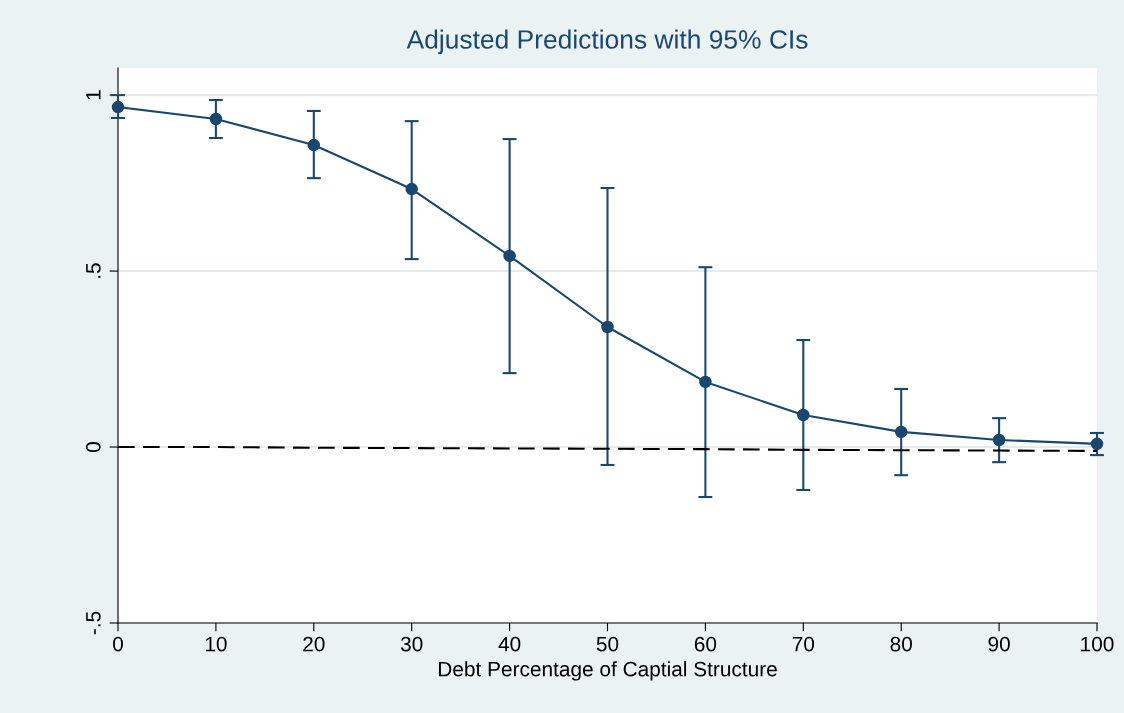 This screenshot has height=713, width=1124. I want to click on x-tick-label: 100, so click(1097, 644).